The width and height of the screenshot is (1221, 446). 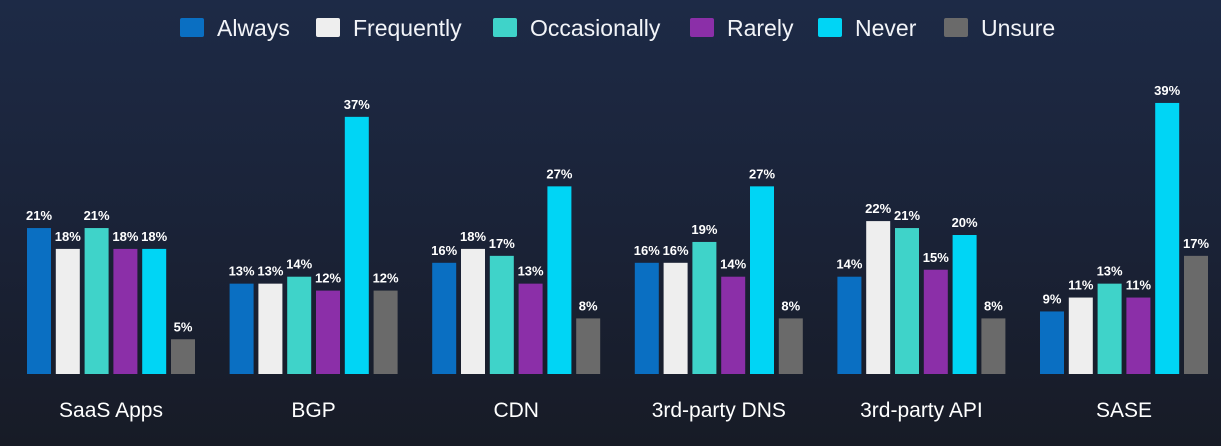 What do you see at coordinates (1138, 335) in the screenshot?
I see `bar-sase-rarely` at bounding box center [1138, 335].